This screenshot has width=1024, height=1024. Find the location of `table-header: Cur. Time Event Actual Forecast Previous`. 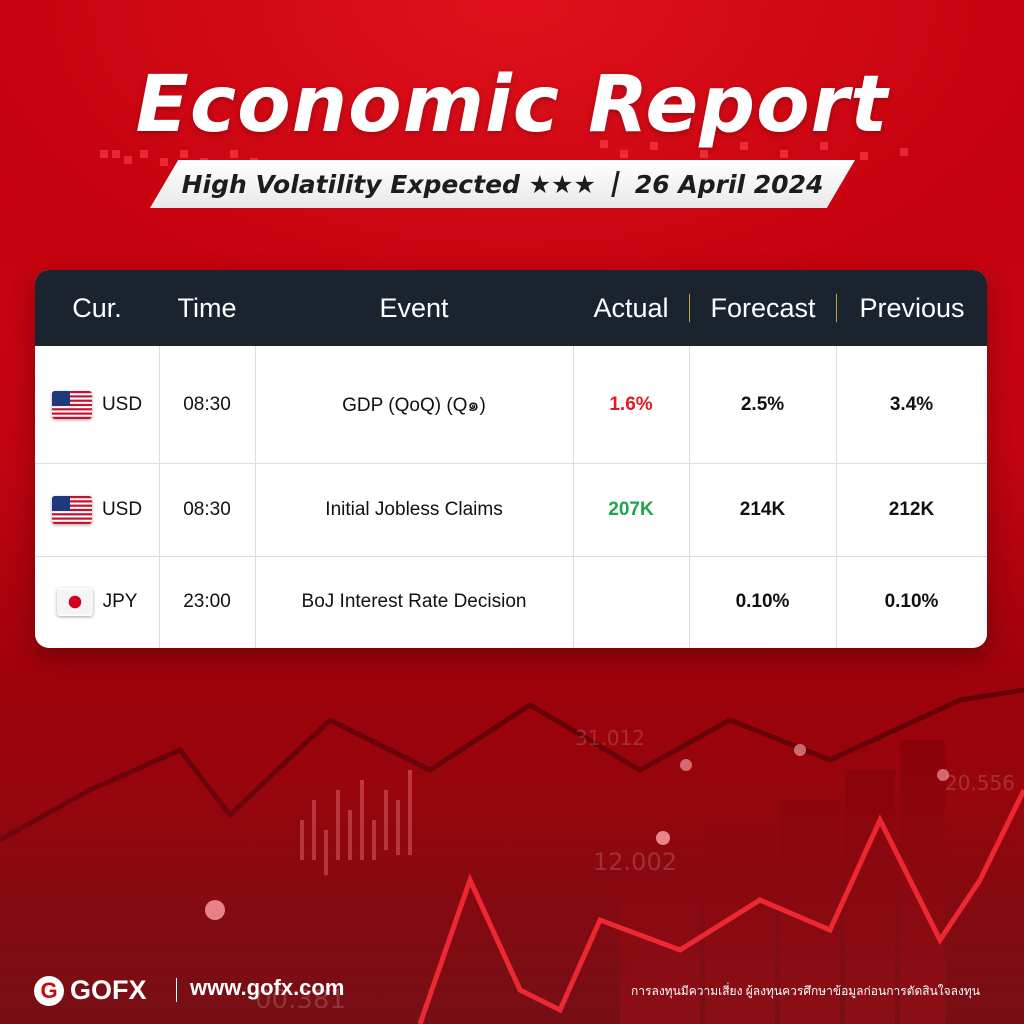

table-header: Cur. Time Event Actual Forecast Previous is located at coordinates (511, 308).